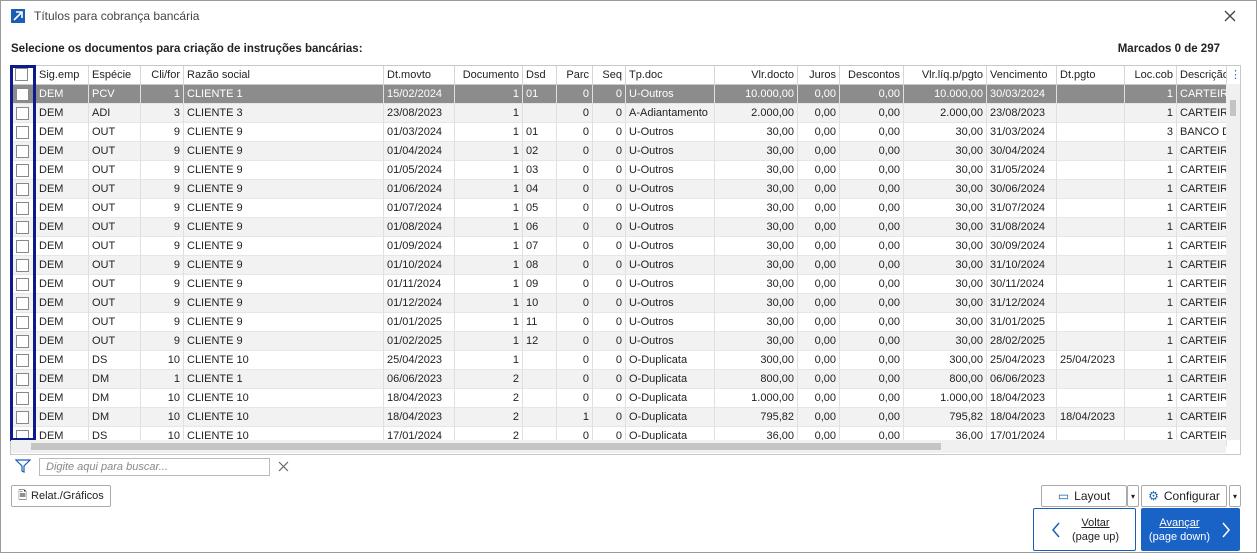 The image size is (1257, 560). What do you see at coordinates (419, 246) in the screenshot?
I see `table-cell: 01/09/2024` at bounding box center [419, 246].